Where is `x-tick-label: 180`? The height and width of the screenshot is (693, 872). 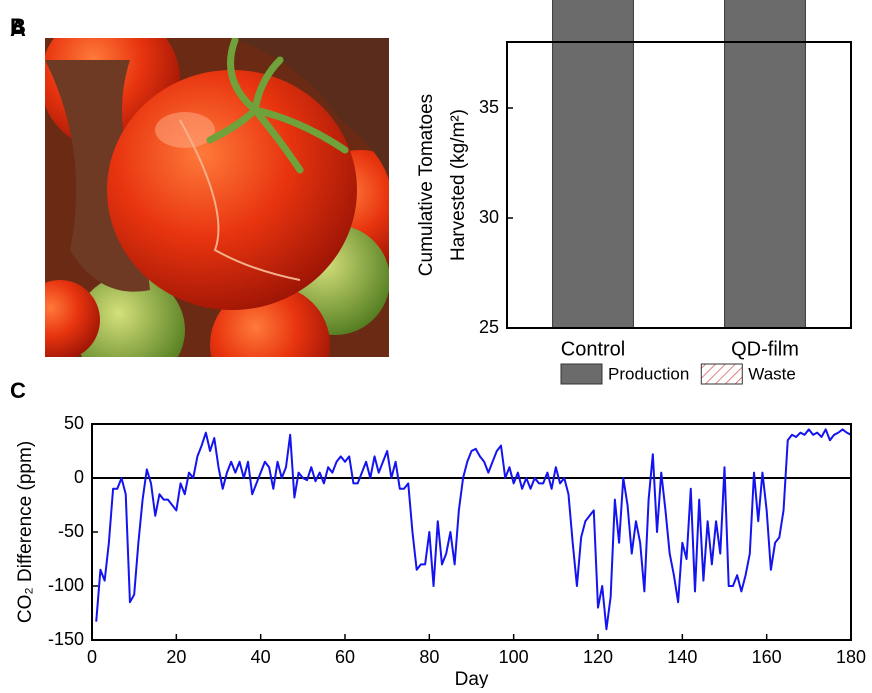 x-tick-label: 180 is located at coordinates (851, 657).